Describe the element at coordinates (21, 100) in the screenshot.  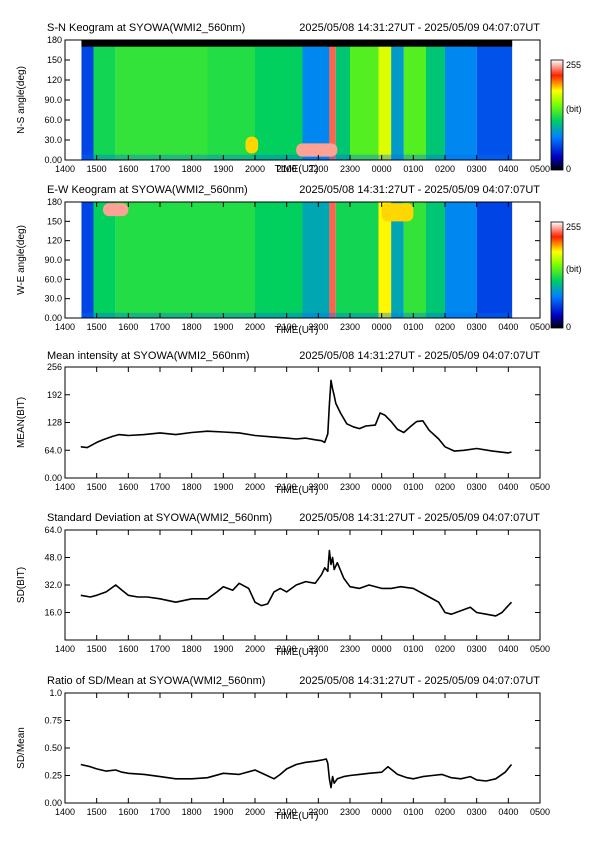
I see `y-axis-label: N-S angle(deg)` at that location.